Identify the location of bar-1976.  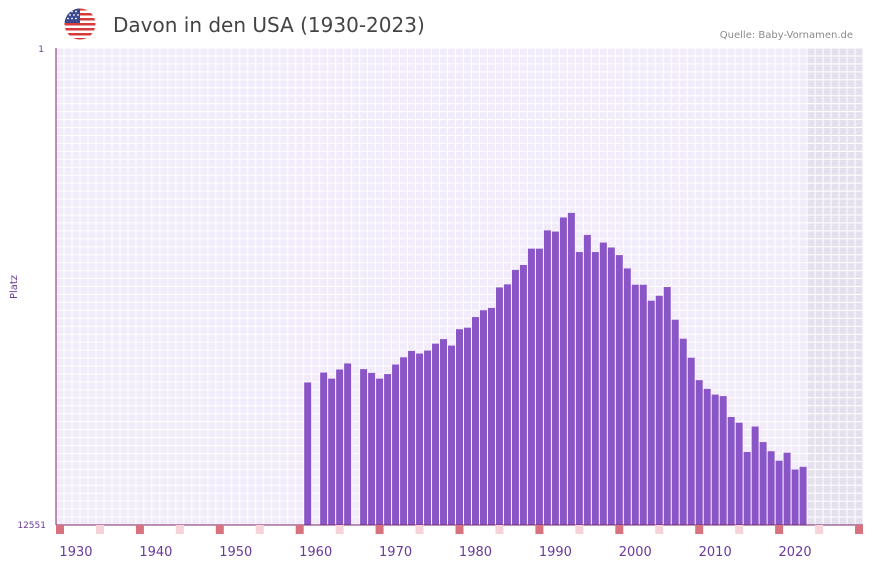
(444, 432).